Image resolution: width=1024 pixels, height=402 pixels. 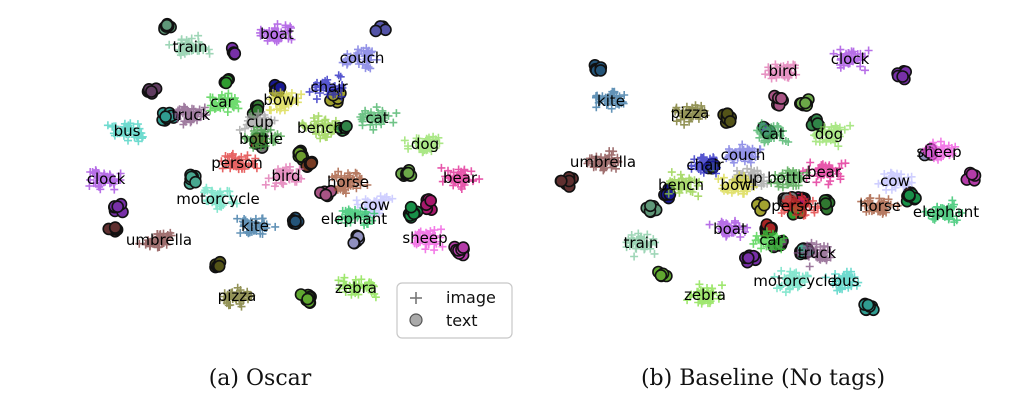 I want to click on image-cluster-zebra, so click(x=704, y=294).